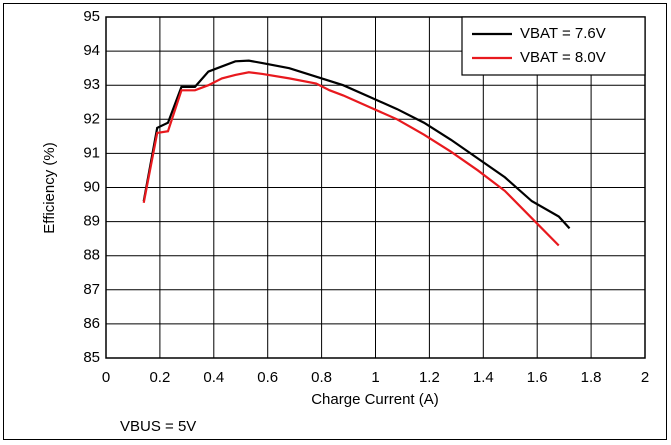  I want to click on x-tick-label: 0.2, so click(159, 377).